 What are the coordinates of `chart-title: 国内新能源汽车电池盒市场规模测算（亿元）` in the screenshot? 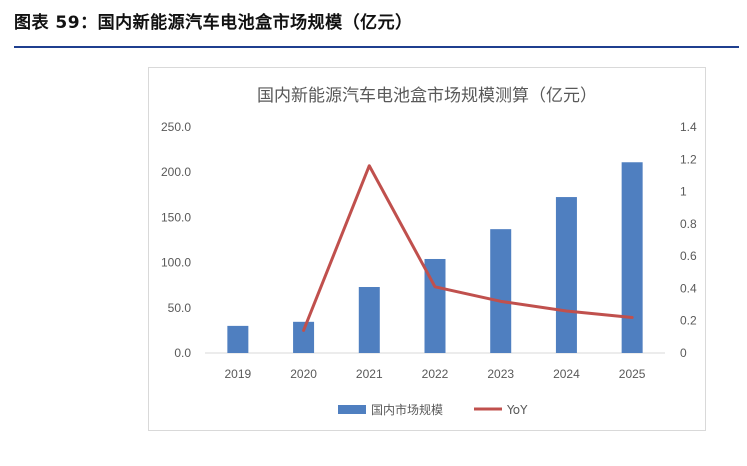 It's located at (427, 96).